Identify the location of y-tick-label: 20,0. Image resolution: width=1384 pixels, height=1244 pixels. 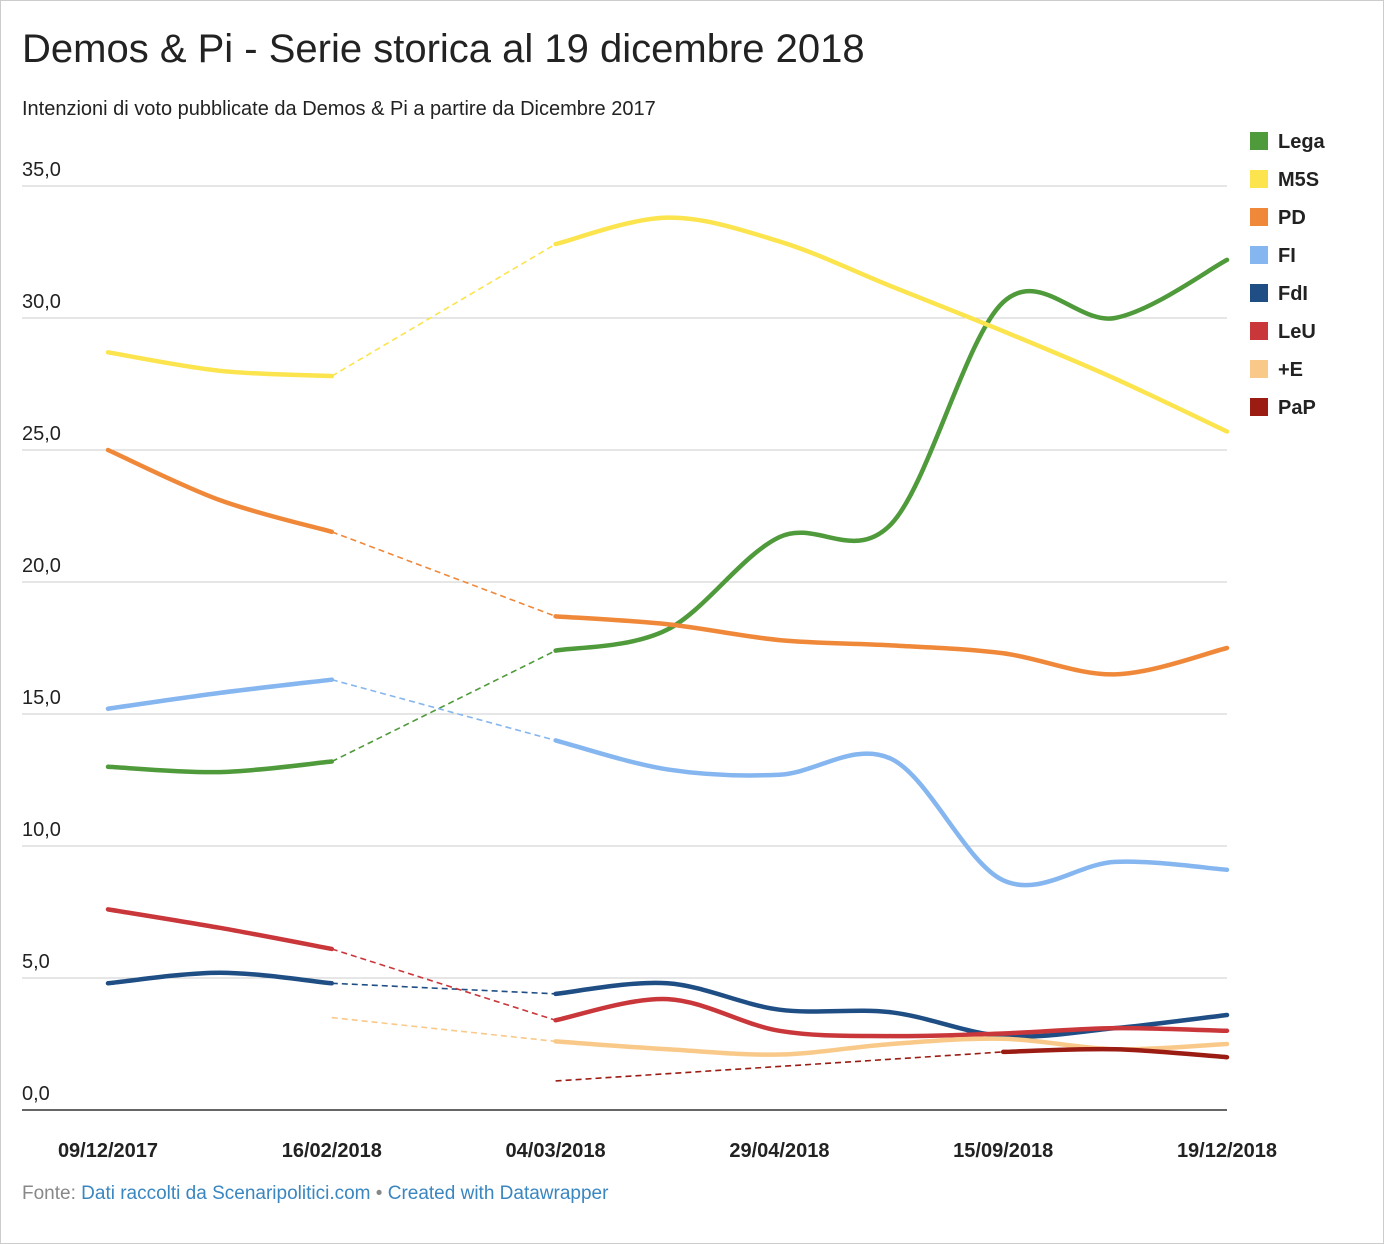
(41, 566).